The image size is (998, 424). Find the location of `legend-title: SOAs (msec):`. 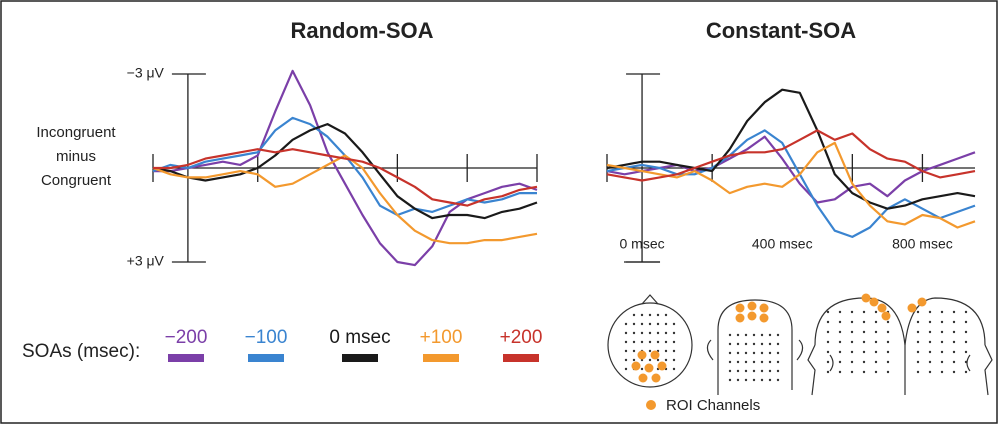

legend-title: SOAs (msec): is located at coordinates (81, 351).